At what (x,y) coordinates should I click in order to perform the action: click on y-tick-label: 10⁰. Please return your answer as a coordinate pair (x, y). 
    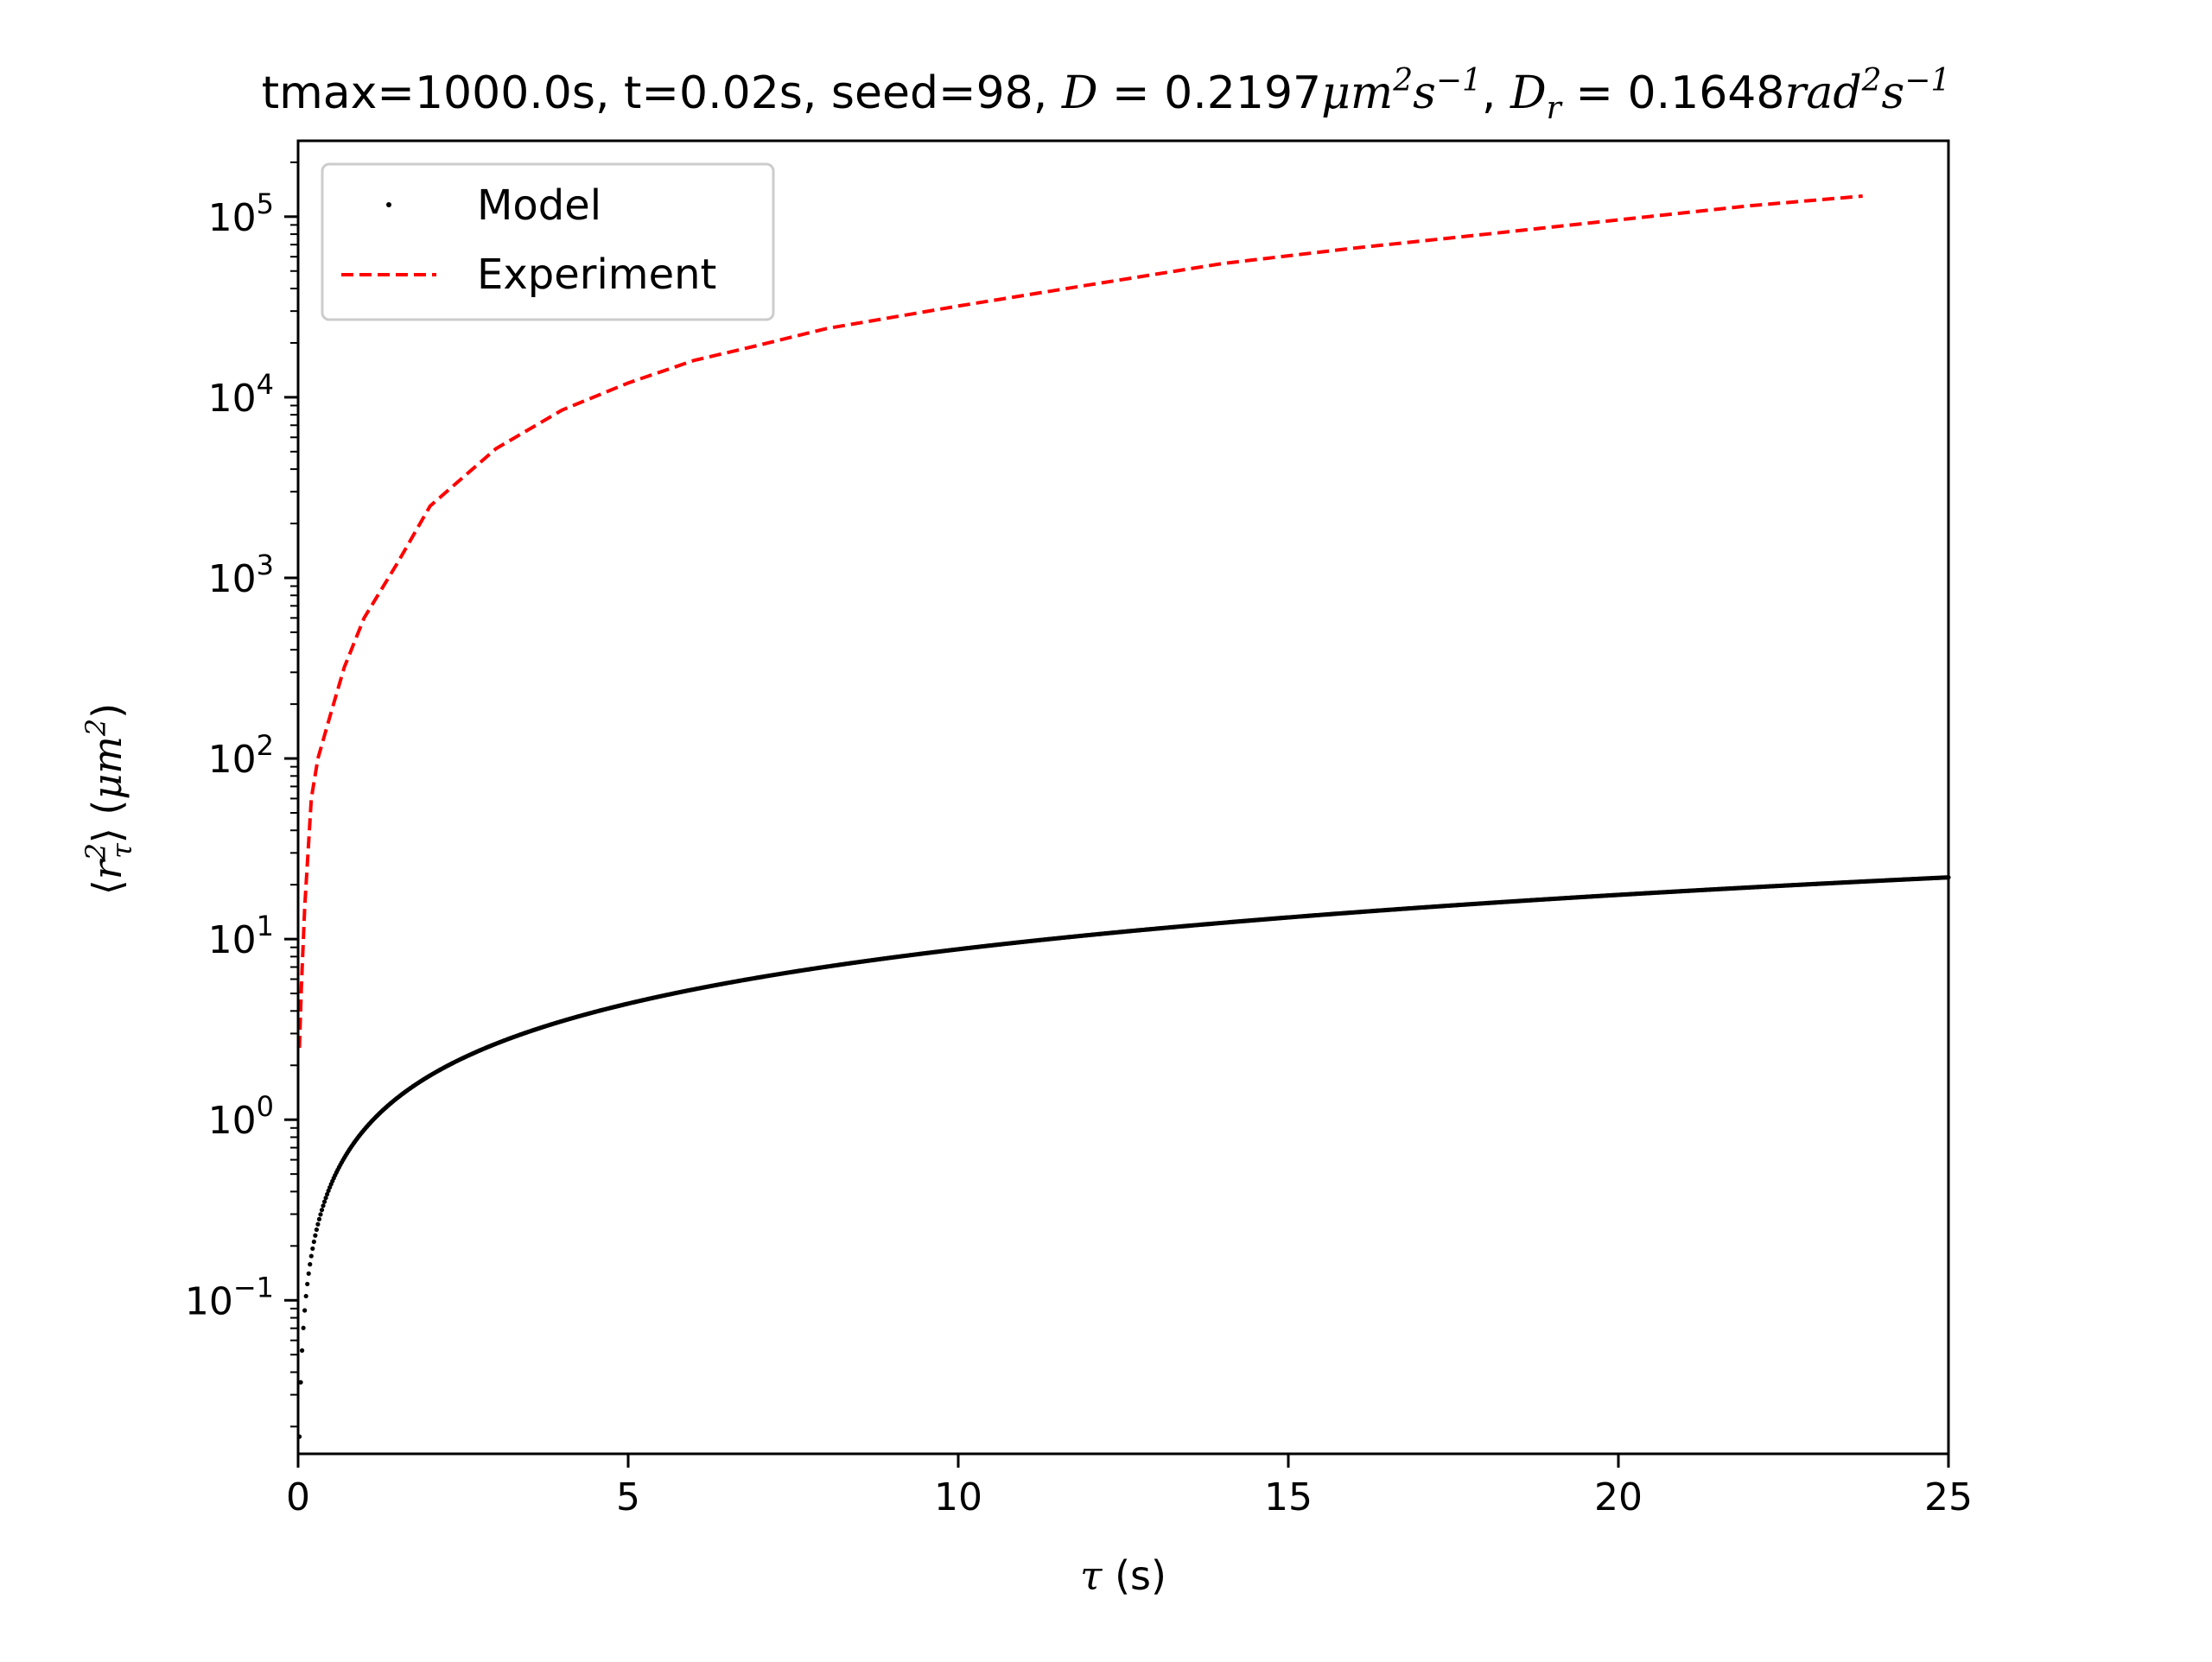
    Looking at the image, I should click on (241, 1116).